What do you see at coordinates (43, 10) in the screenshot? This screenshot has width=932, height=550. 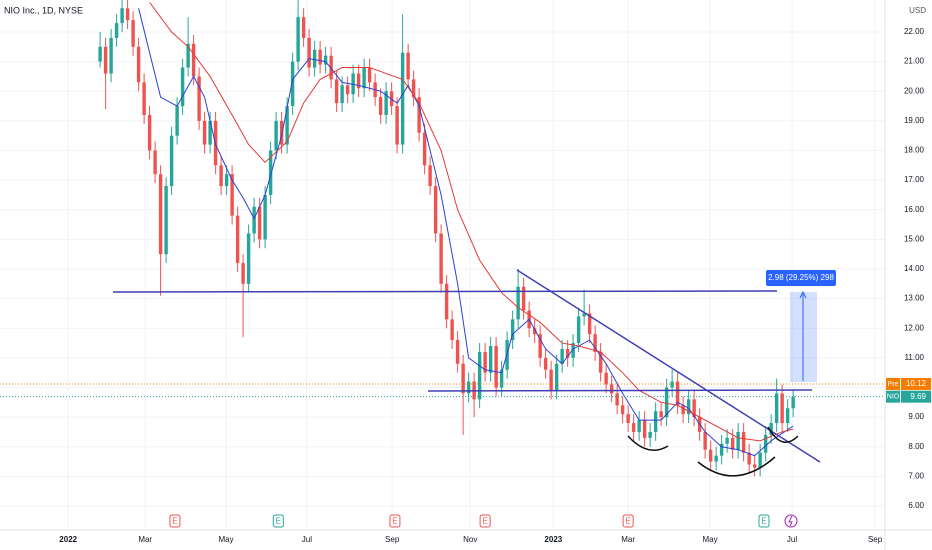 I see `chart-title: NIO Inc., 1D, NYSE` at bounding box center [43, 10].